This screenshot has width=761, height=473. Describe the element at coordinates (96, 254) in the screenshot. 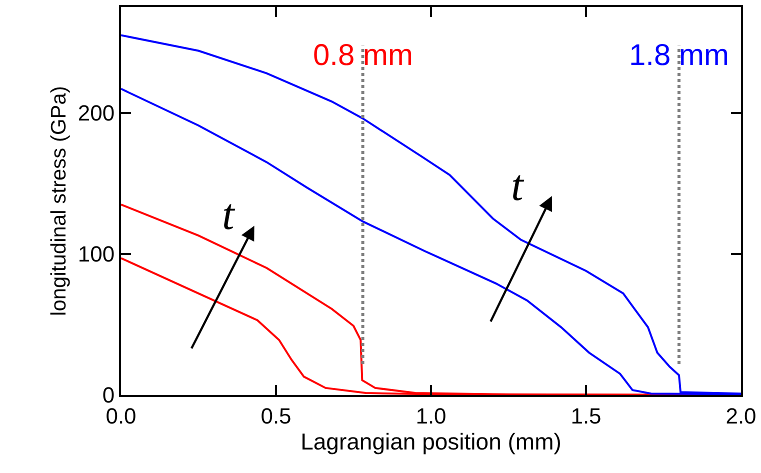

I see `y-tick-label: 100` at that location.